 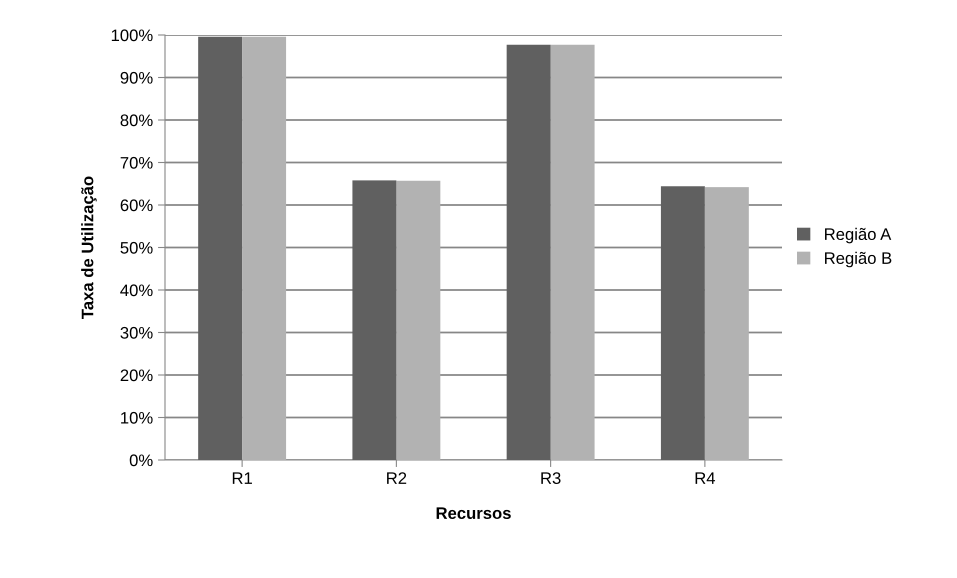 I want to click on y-tick-label: 100%, so click(x=132, y=35).